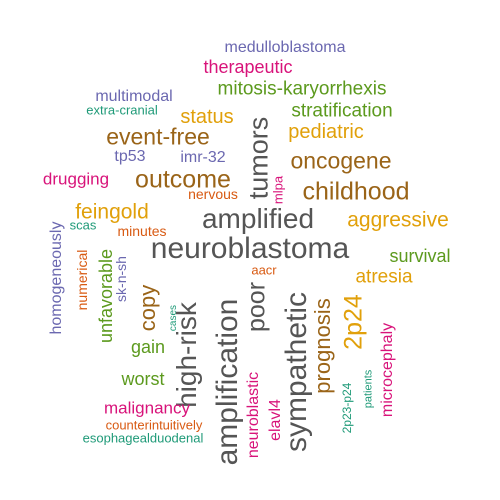 The height and width of the screenshot is (500, 500). Describe the element at coordinates (296, 372) in the screenshot. I see `word-sympathetic: sympathetic` at that location.